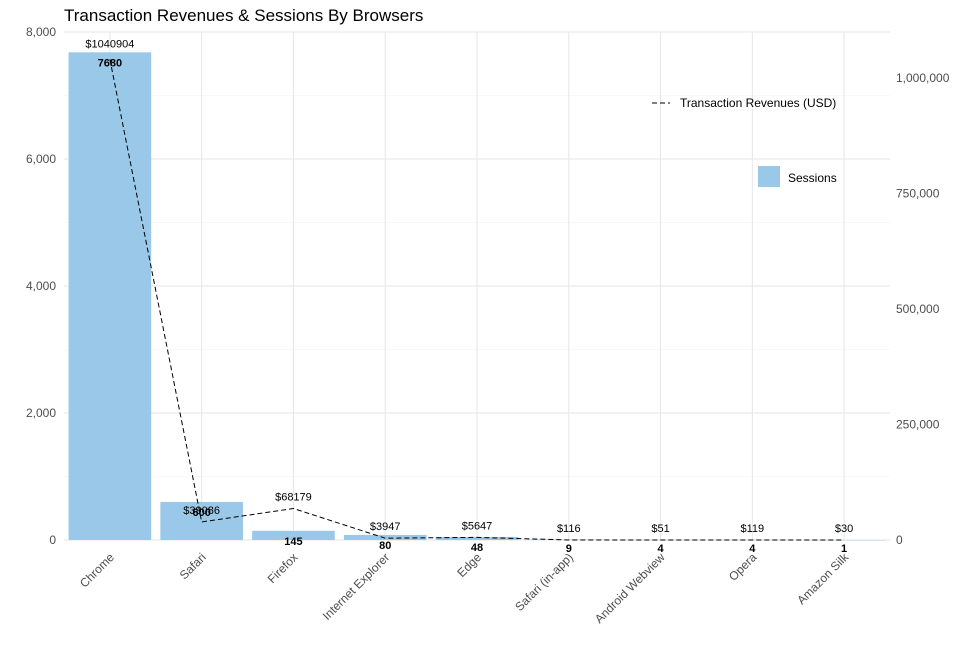  What do you see at coordinates (812, 178) in the screenshot?
I see `legend-sessions-label: Sessions` at bounding box center [812, 178].